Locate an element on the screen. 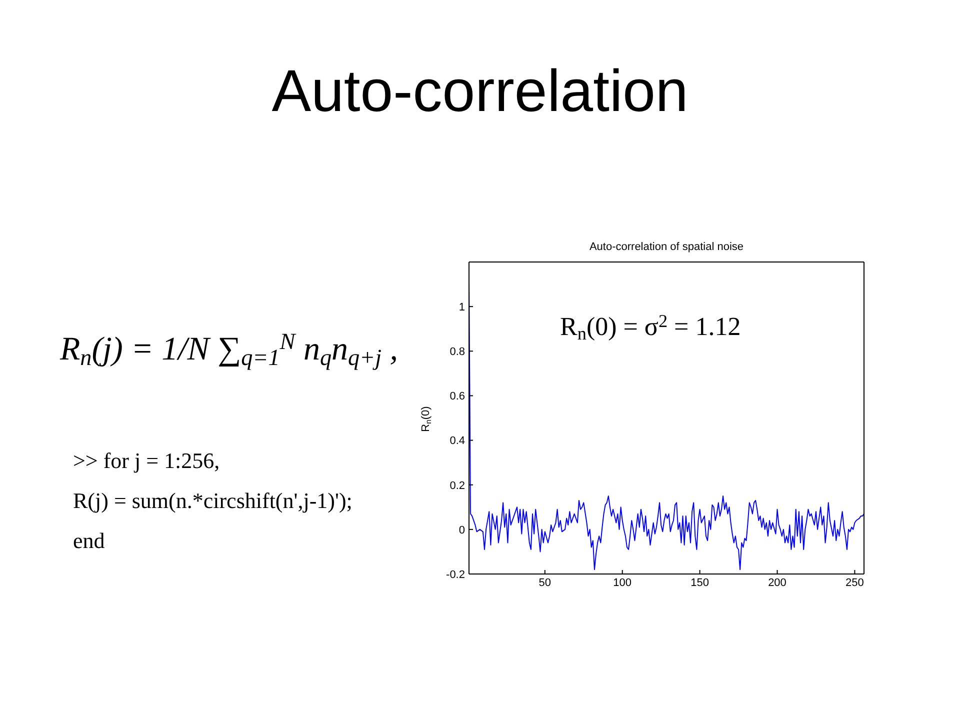  x-tick-label: 100 is located at coordinates (622, 582).